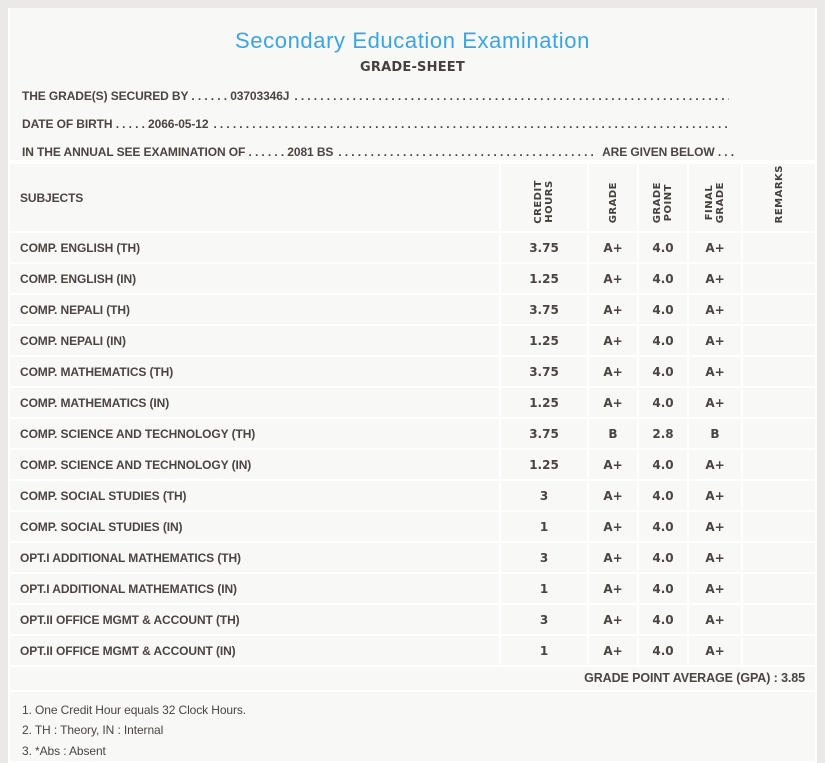 The width and height of the screenshot is (825, 763). What do you see at coordinates (254, 279) in the screenshot?
I see `subject-cell: COMP. ENGLISH (IN)` at bounding box center [254, 279].